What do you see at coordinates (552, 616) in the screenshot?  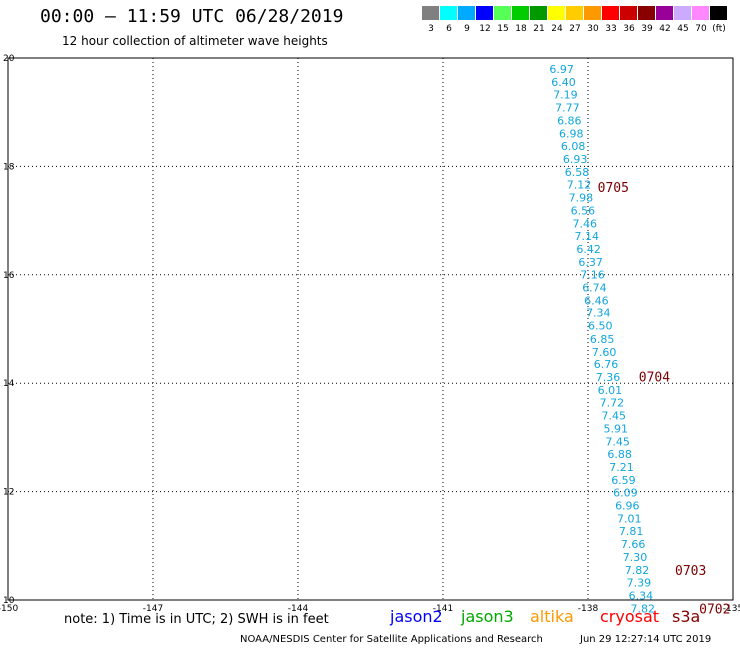 I see `satellite-label-altika: altika` at bounding box center [552, 616].